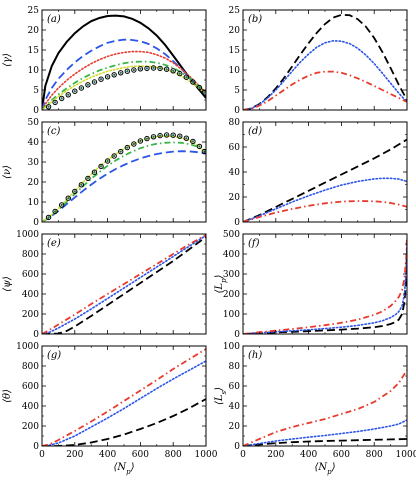 The image size is (416, 494). What do you see at coordinates (30, 275) in the screenshot?
I see `y-tick-label: 600` at bounding box center [30, 275].